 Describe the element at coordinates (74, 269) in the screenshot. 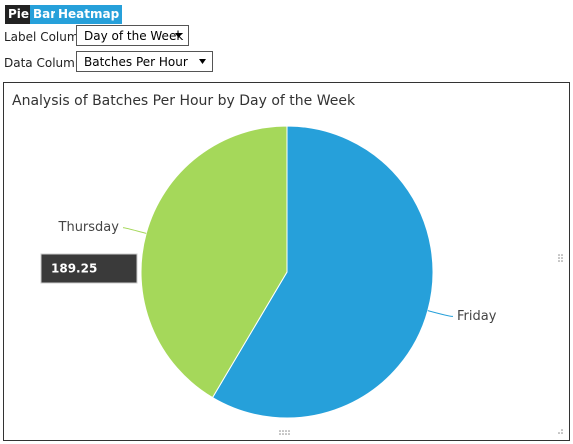

I see `tooltip-value: 189.25` at that location.